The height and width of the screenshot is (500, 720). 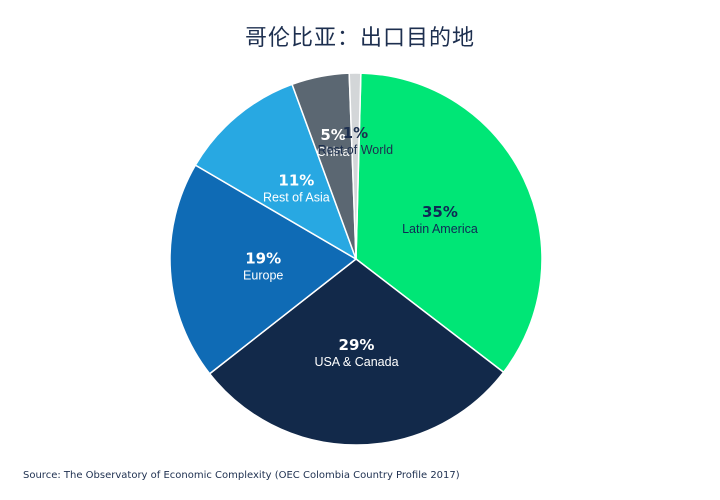 I want to click on slice-value-rest-of-world: 1%, so click(x=355, y=133).